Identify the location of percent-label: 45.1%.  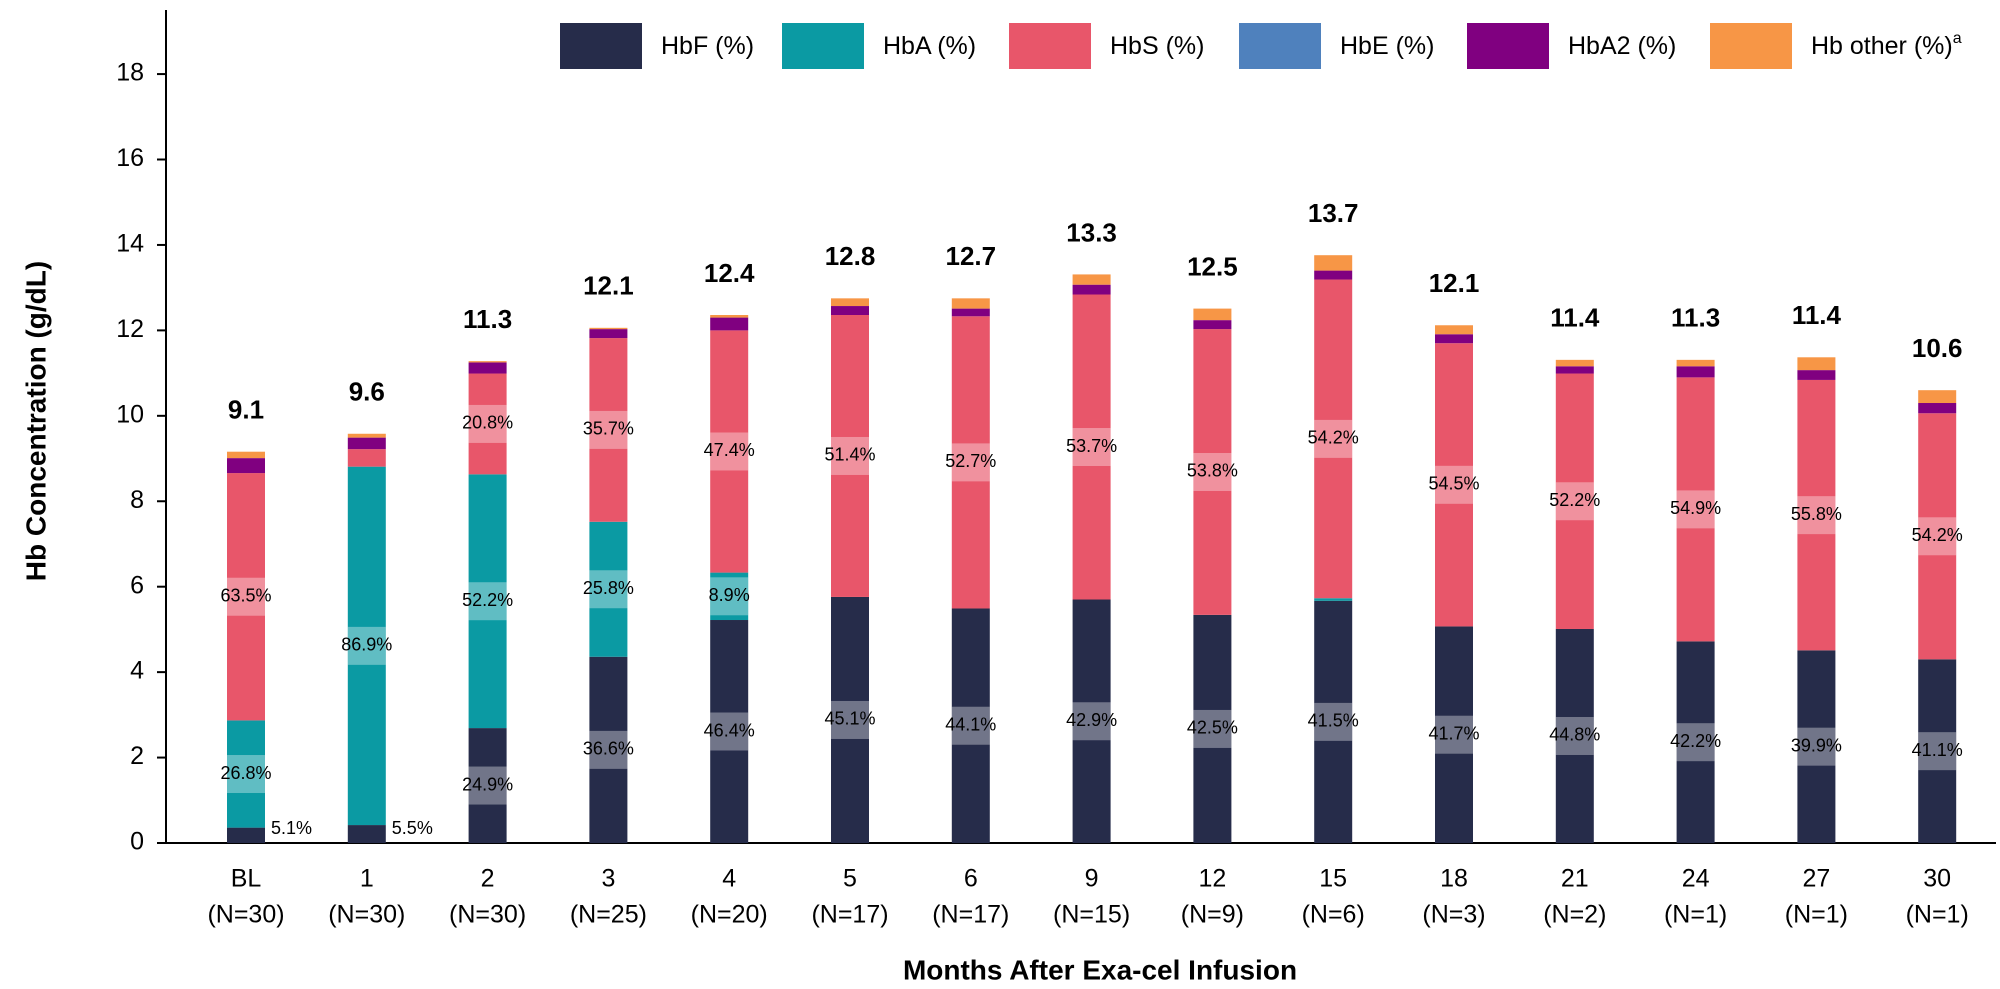
(849, 719).